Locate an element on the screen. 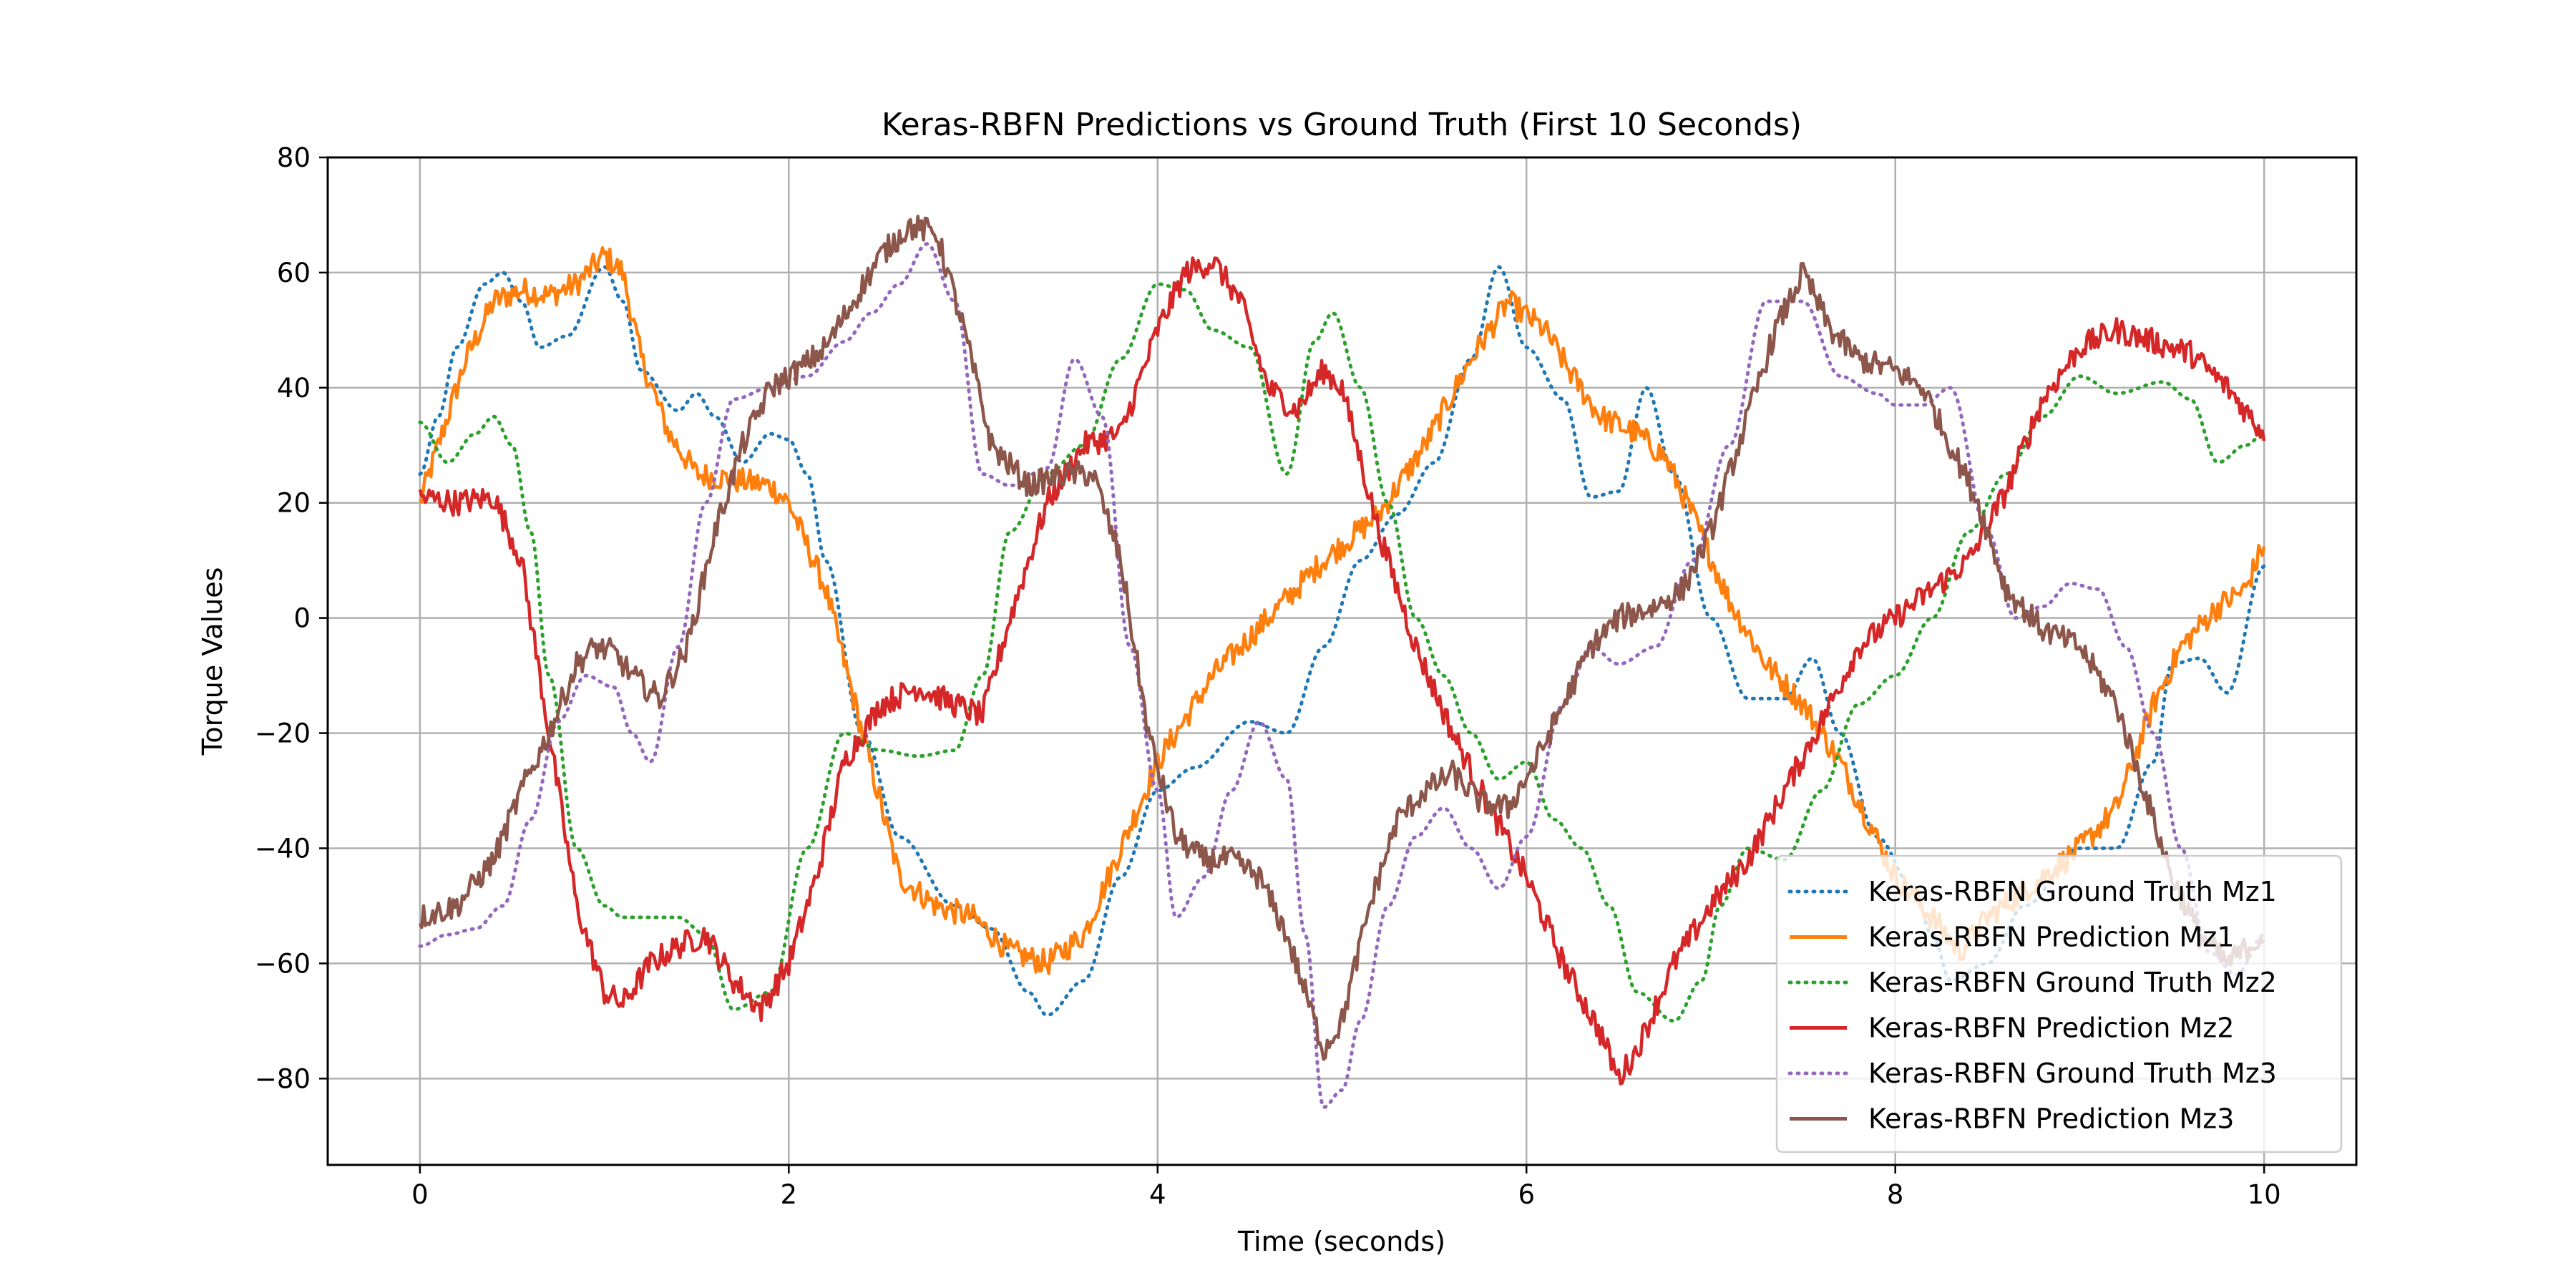 The height and width of the screenshot is (1288, 2576). y-tick-label: −20 is located at coordinates (283, 733).